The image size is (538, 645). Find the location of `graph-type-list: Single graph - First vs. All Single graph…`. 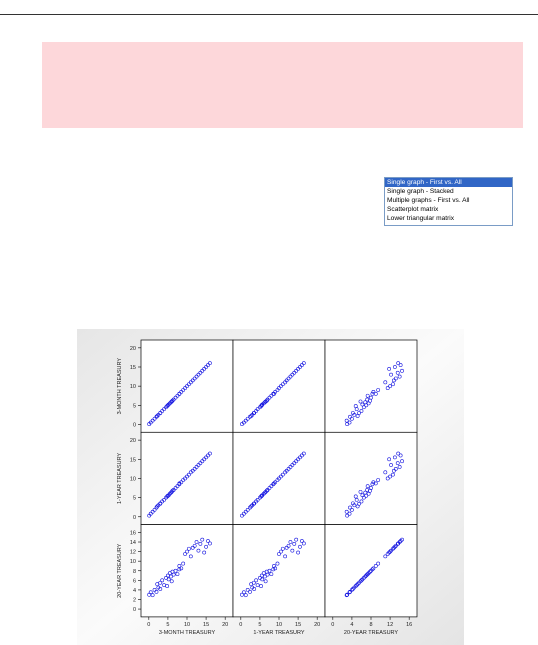

graph-type-list: Single graph - First vs. All Single graph… is located at coordinates (448, 201).